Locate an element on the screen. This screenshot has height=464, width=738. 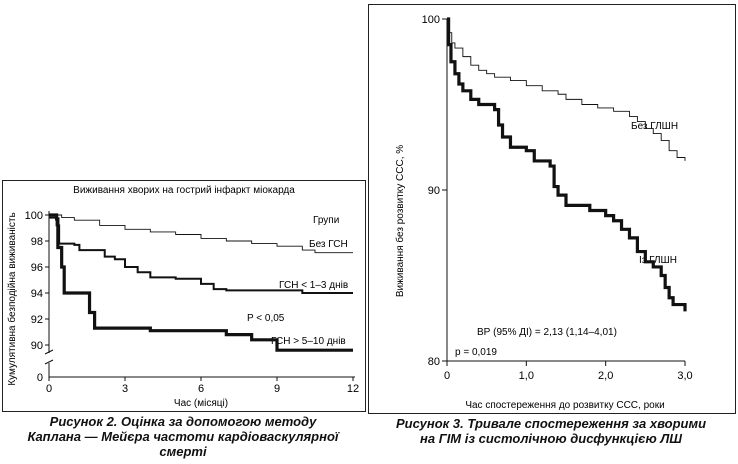
x-axis-label: Час спостереження до розвитку ССС, роки is located at coordinates (564, 405).